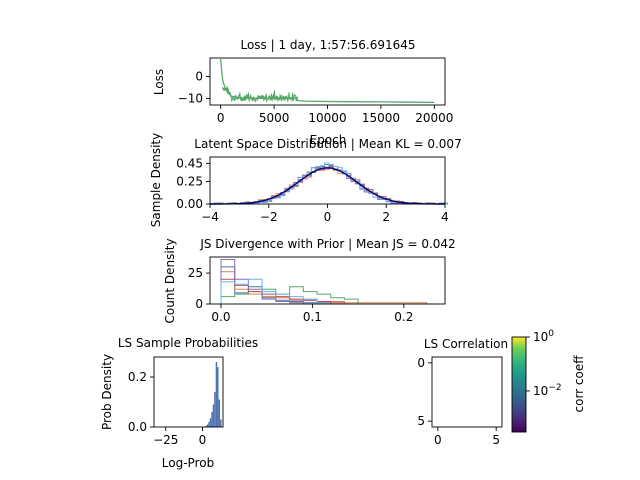  I want to click on correlation-xtick-label: 0, so click(438, 440).